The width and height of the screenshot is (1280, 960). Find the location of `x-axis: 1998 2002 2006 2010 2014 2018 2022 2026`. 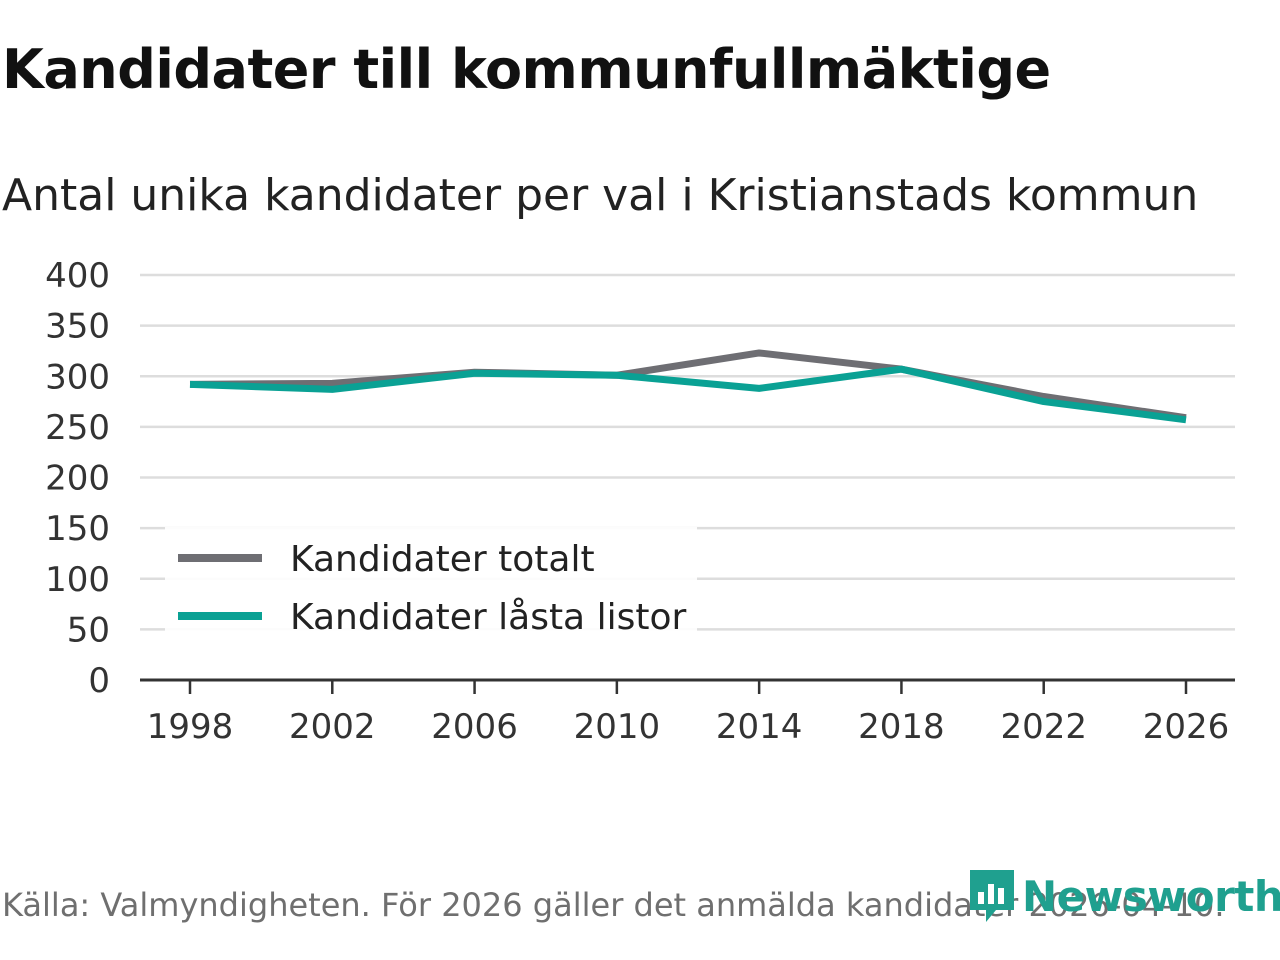

x-axis: 1998 2002 2006 2010 2014 2018 2022 2026 is located at coordinates (687, 712).